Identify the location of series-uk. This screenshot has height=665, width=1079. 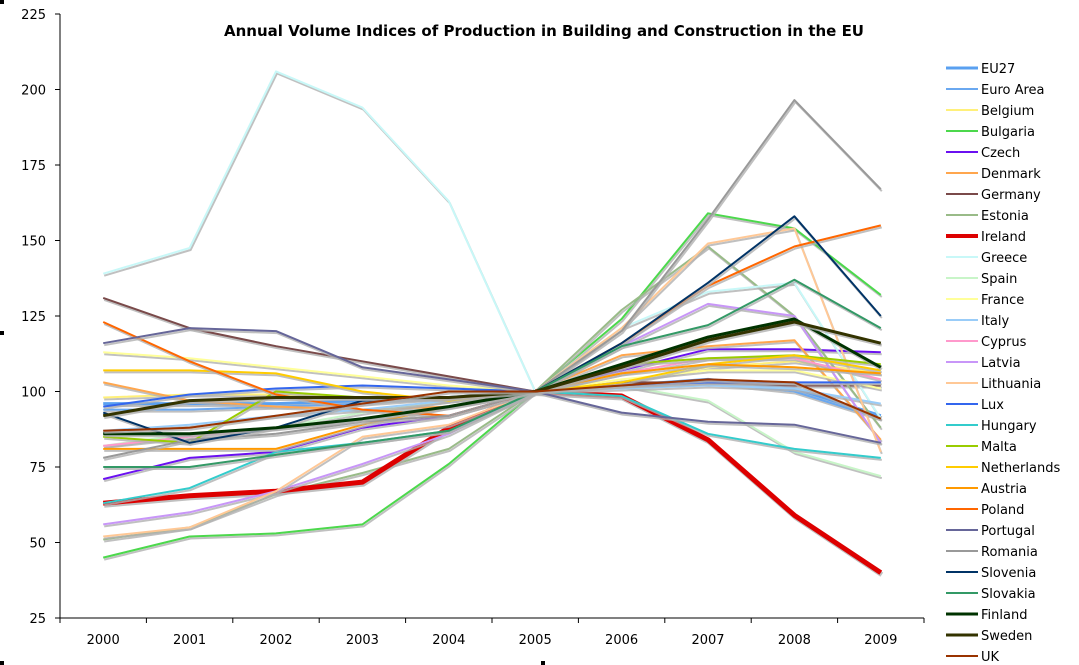
(493, 406).